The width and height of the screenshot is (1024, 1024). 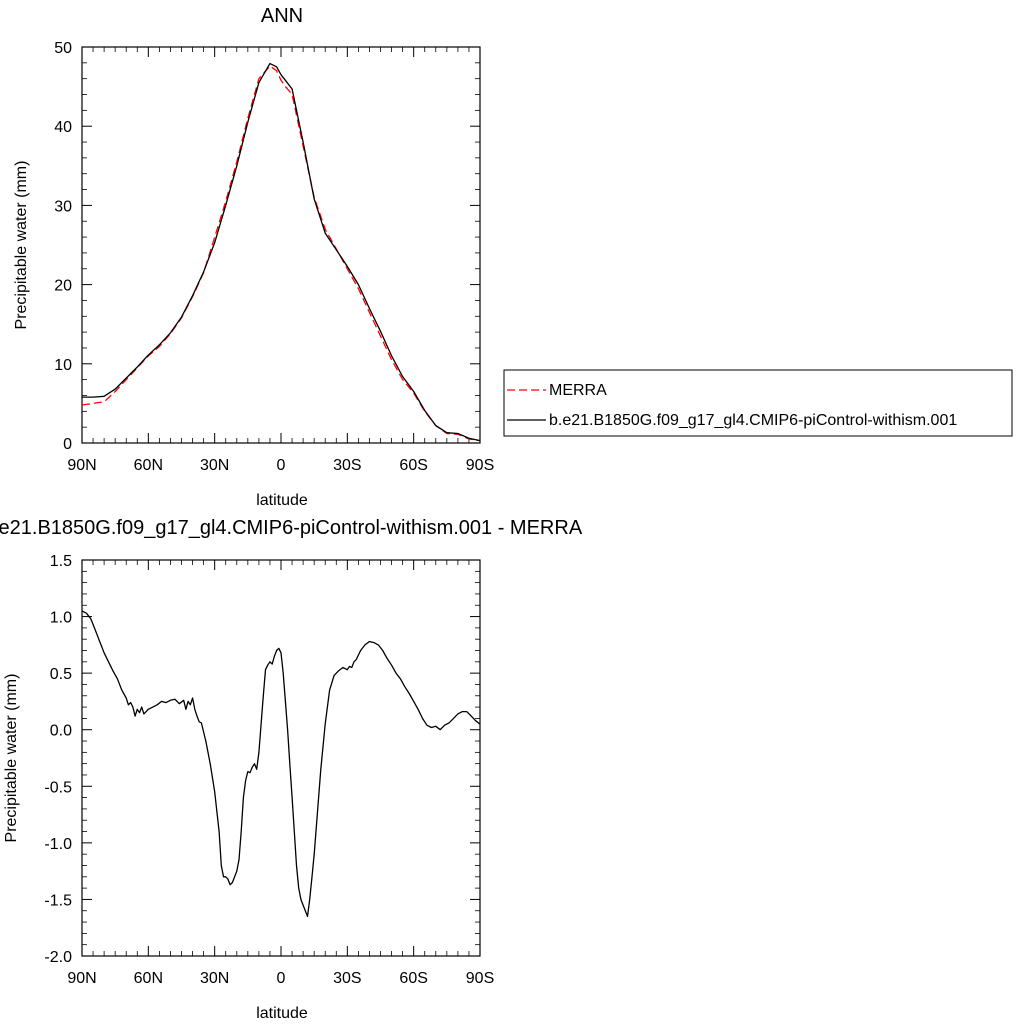 What do you see at coordinates (281, 764) in the screenshot?
I see `bottom-chart-series-difference-line` at bounding box center [281, 764].